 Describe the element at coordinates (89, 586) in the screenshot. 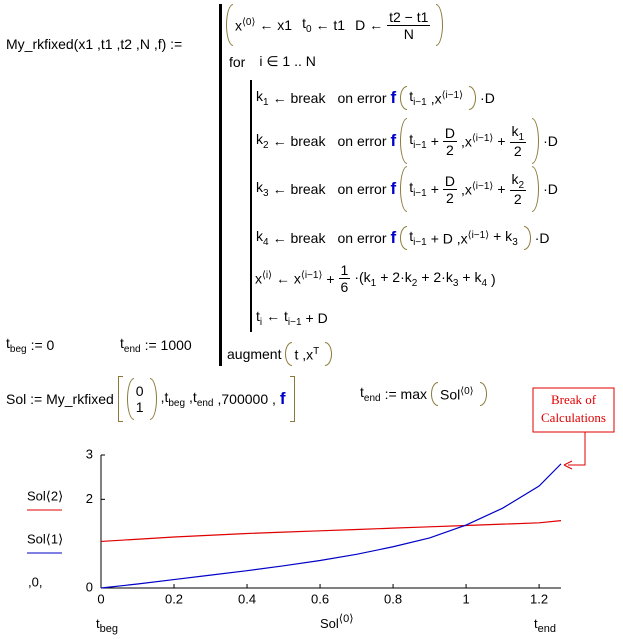

I see `y-tick-label: 0` at that location.